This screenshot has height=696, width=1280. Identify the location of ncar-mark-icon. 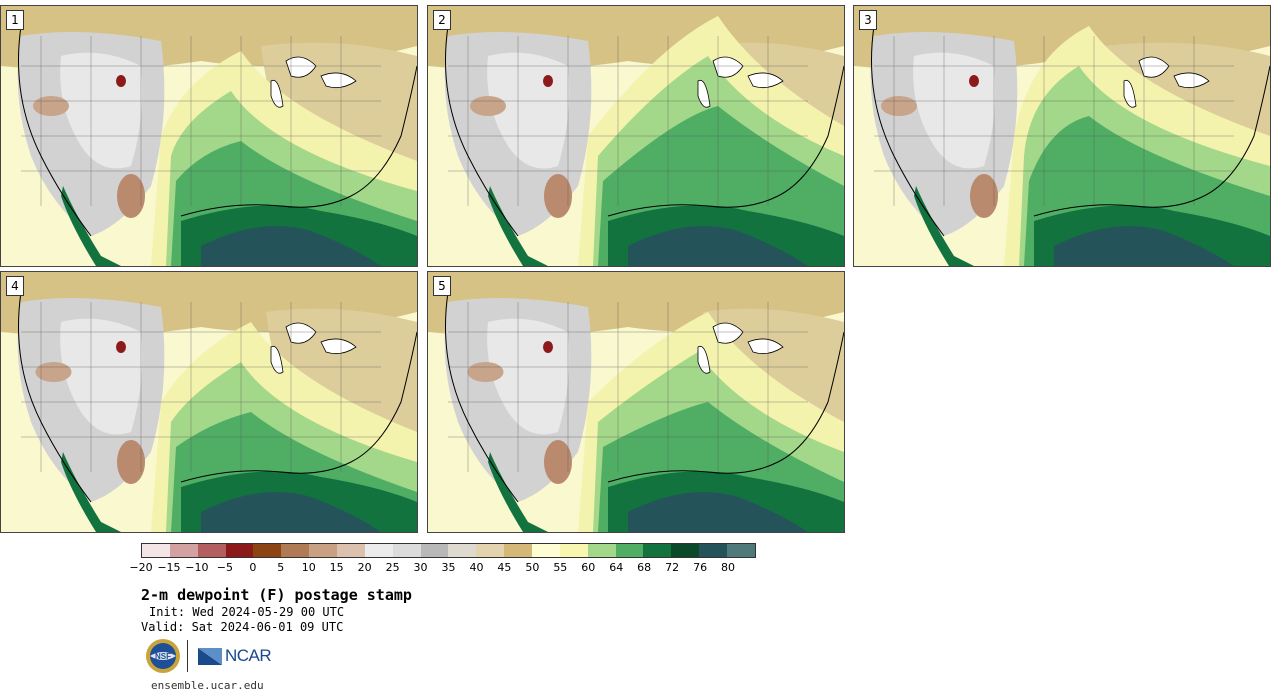
(210, 656).